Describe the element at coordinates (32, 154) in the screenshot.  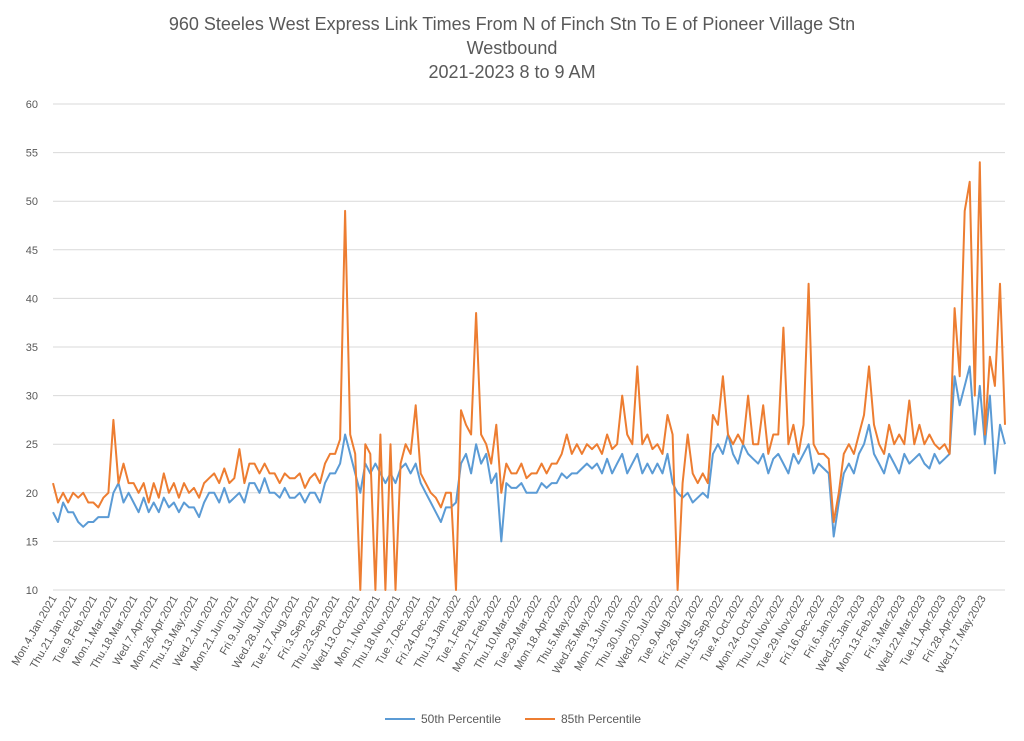
I see `y-tick-label: 55` at that location.